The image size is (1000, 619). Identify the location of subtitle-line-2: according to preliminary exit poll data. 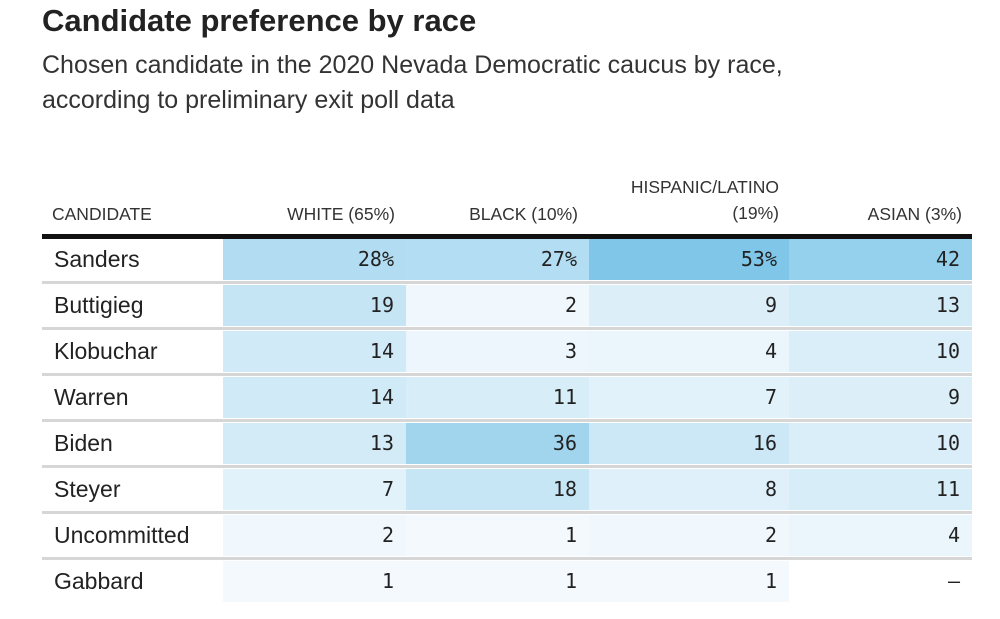
(248, 100).